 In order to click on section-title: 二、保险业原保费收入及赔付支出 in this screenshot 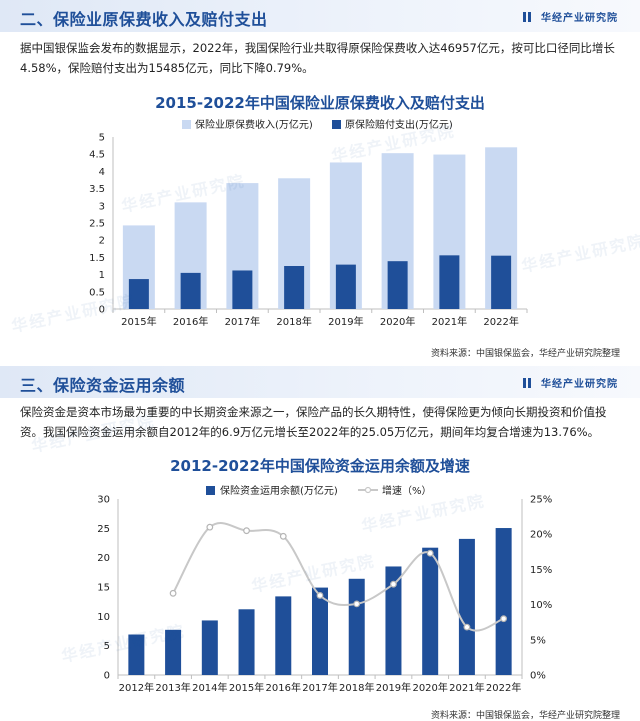, I will do `click(144, 19)`.